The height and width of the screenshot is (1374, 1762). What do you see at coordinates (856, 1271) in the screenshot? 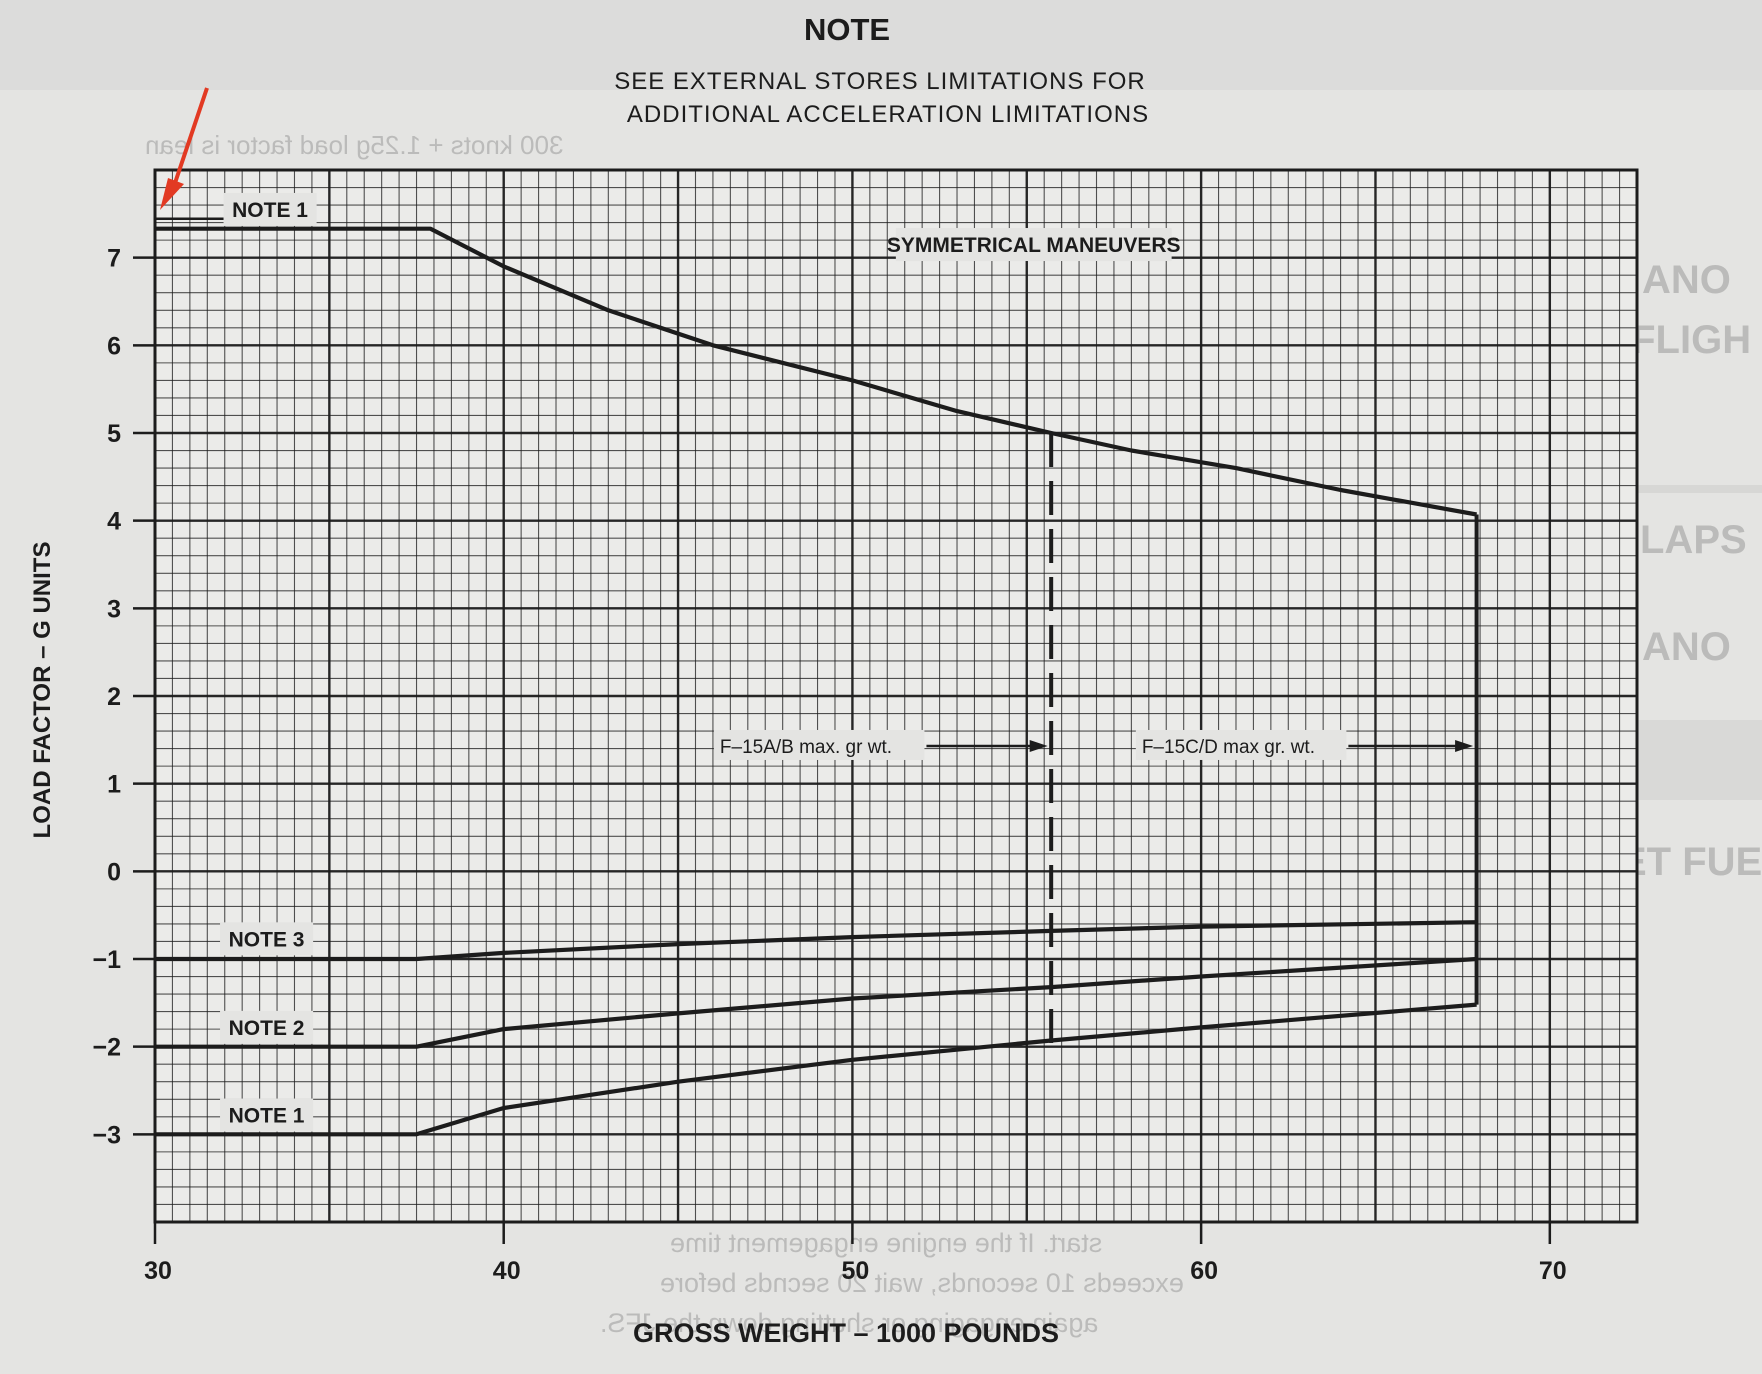
I see `x-tick-label: 50` at bounding box center [856, 1271].